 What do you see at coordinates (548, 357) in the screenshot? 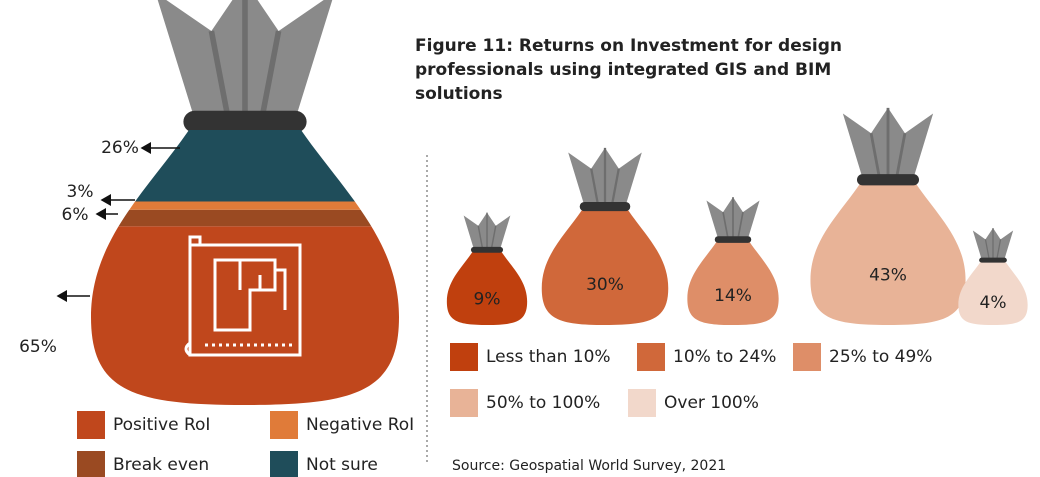
I see `legend-label: Less than 10%` at bounding box center [548, 357].